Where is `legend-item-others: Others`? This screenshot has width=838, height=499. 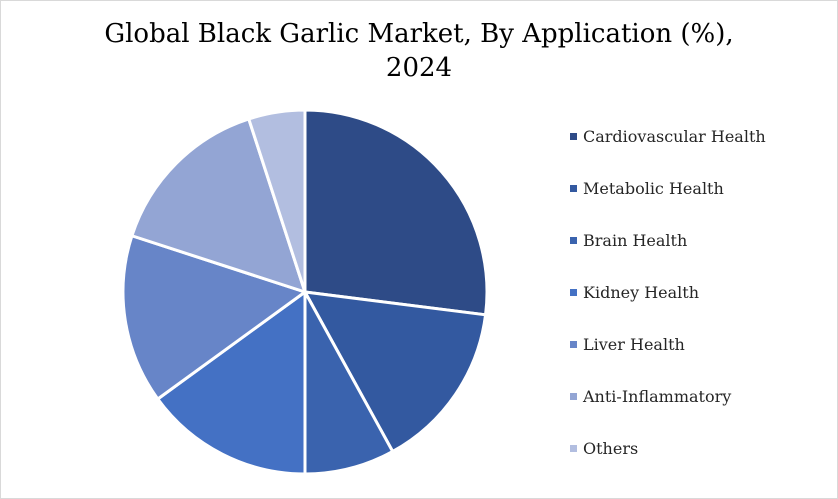 legend-item-others: Others is located at coordinates (668, 463).